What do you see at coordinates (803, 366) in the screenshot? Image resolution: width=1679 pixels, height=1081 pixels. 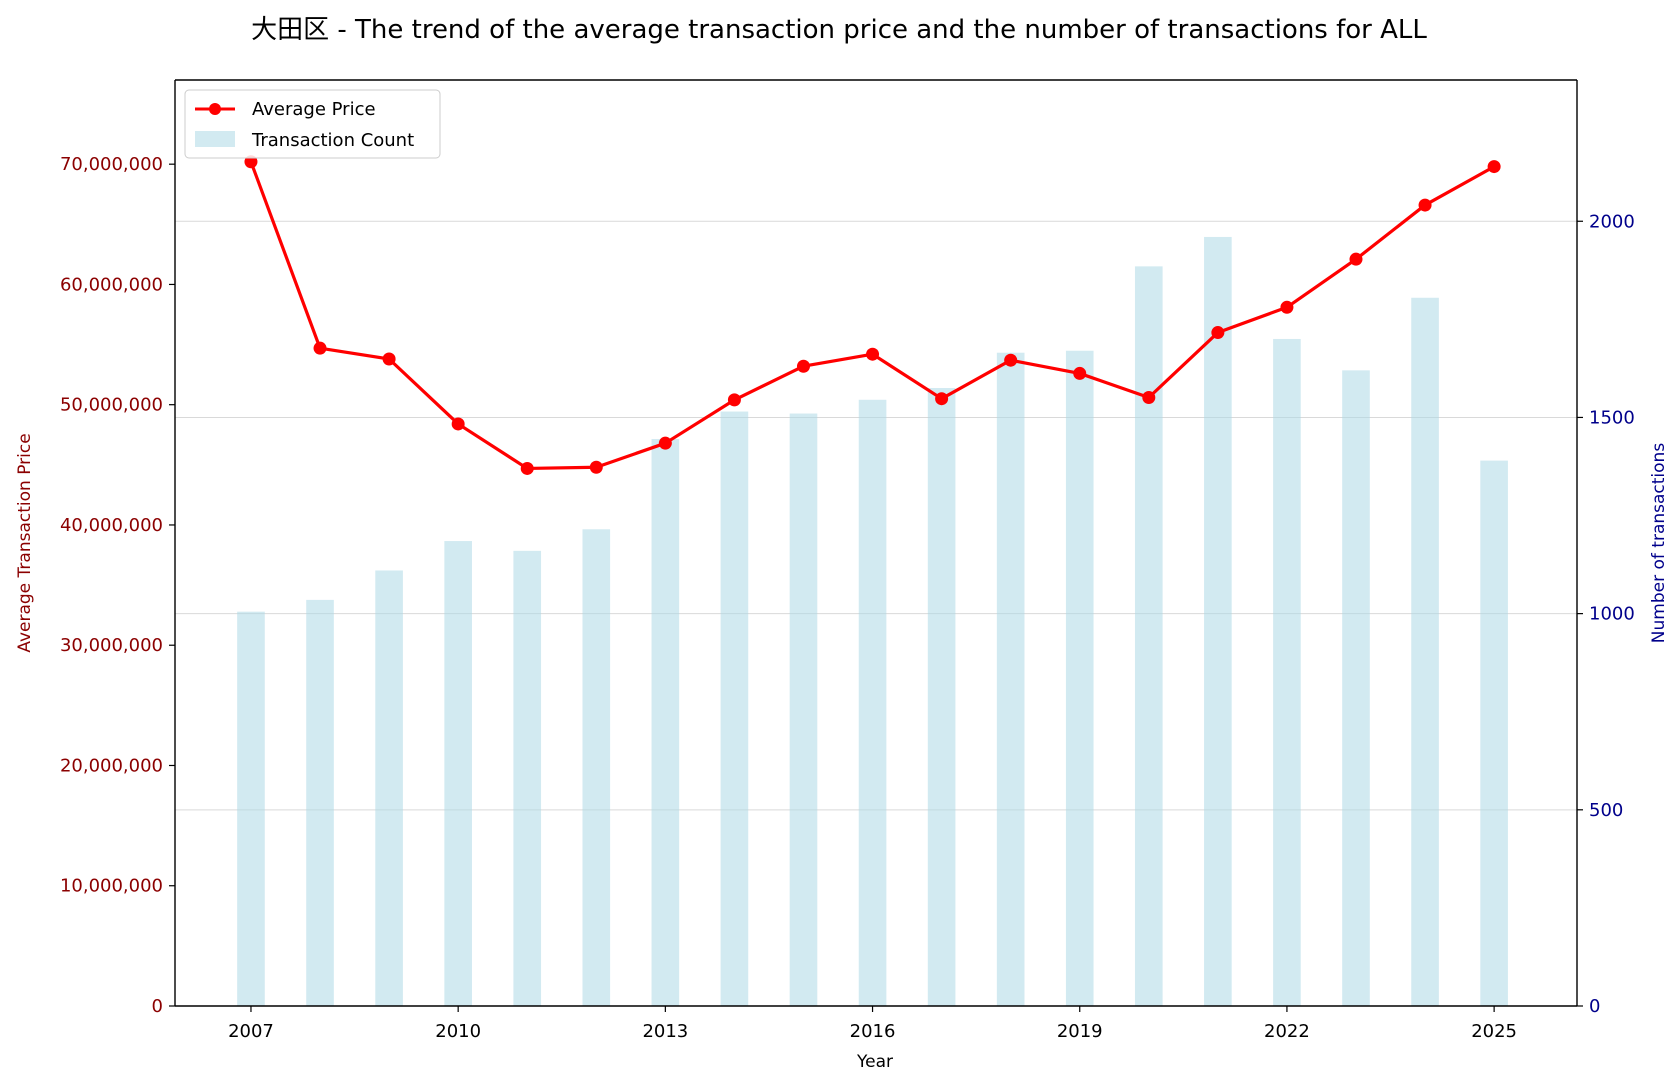 I see `point-average-price-2015` at bounding box center [803, 366].